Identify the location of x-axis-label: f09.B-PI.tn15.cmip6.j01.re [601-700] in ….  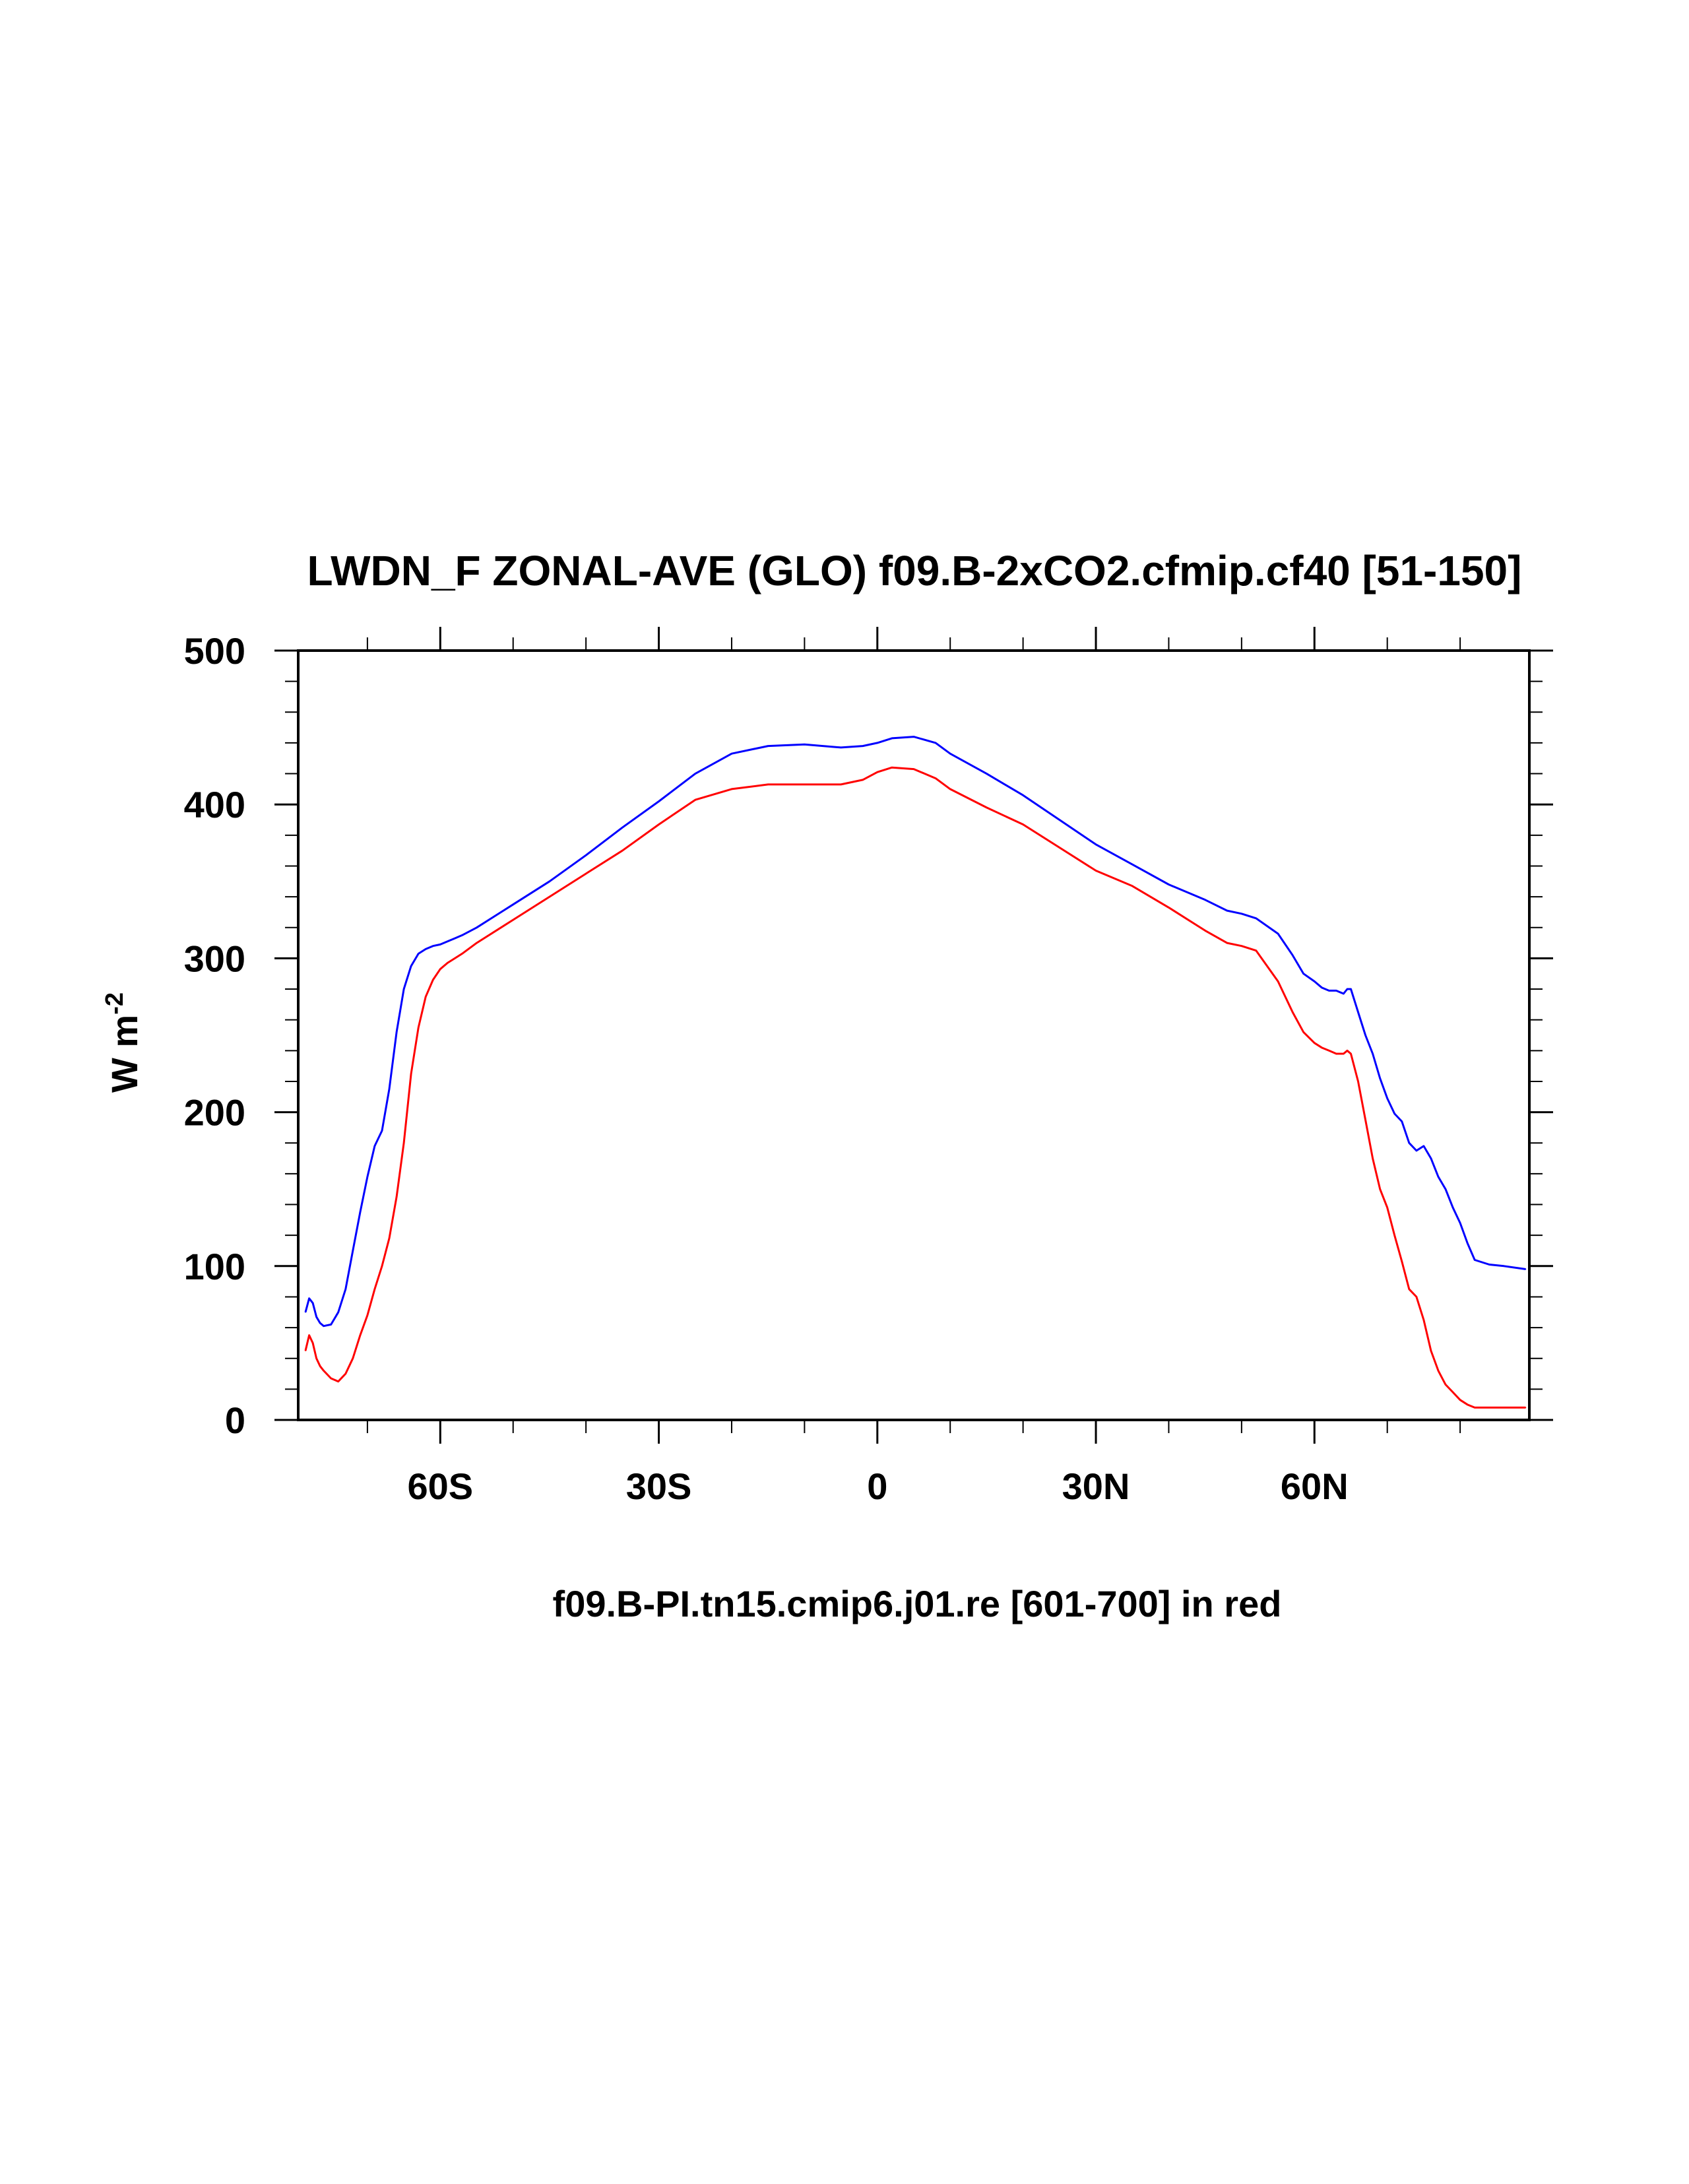
(917, 1603).